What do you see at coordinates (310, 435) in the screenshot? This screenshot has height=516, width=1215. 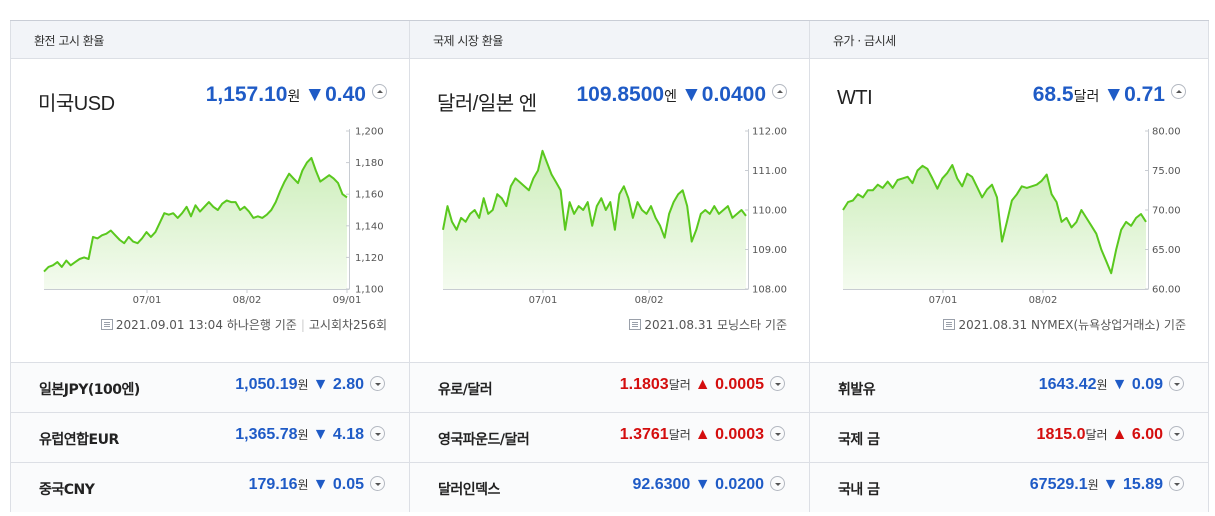 I see `rate-value-group: 1,365.78원 ▼ 4.18` at bounding box center [310, 435].